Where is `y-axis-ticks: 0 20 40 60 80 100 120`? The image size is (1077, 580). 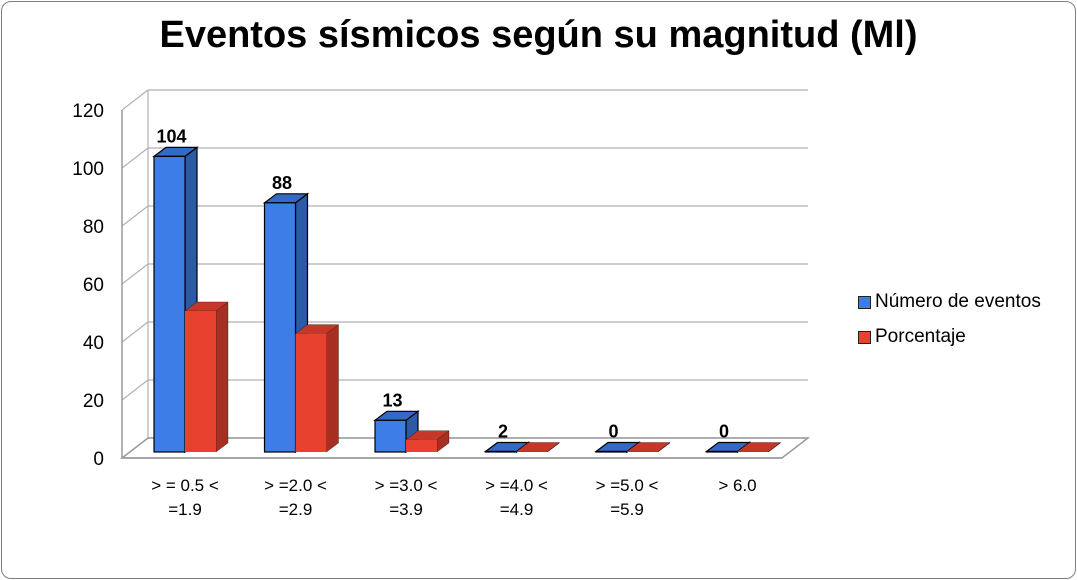
y-axis-ticks: 0 20 40 60 80 100 120 is located at coordinates (88, 285).